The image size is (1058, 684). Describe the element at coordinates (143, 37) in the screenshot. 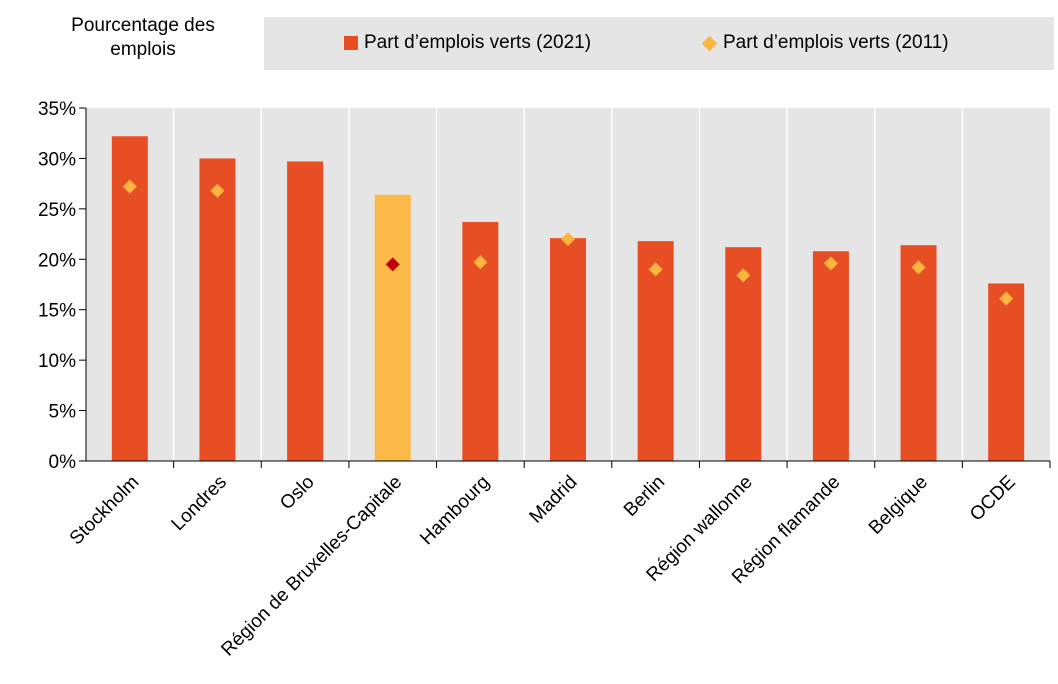

I see `y-axis-title: Pourcentage des emplois` at that location.